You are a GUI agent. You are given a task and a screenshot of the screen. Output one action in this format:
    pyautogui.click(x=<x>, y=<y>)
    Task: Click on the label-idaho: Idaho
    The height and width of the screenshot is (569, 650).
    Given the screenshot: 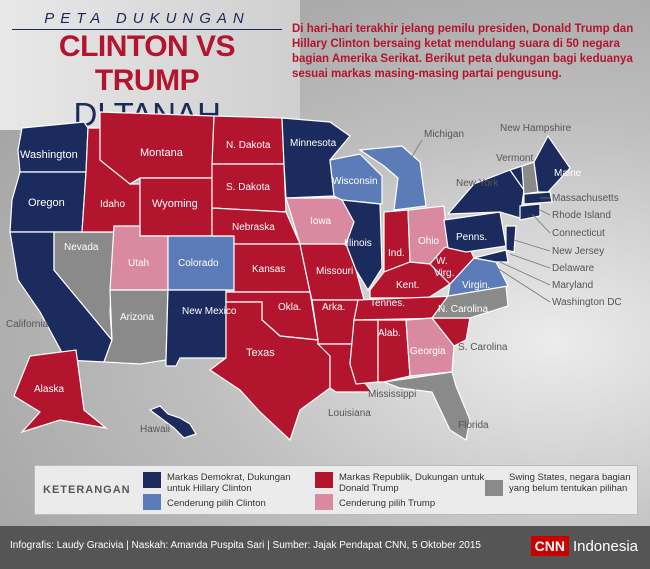 What is the action you would take?
    pyautogui.click(x=112, y=204)
    